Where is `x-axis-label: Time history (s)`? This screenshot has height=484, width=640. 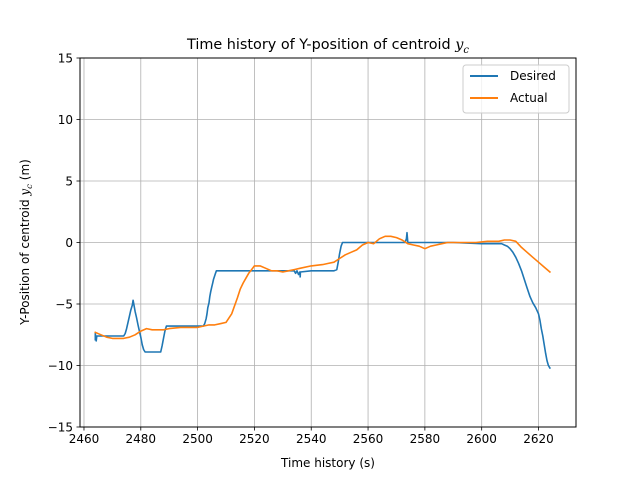 x-axis-label: Time history (s) is located at coordinates (327, 463).